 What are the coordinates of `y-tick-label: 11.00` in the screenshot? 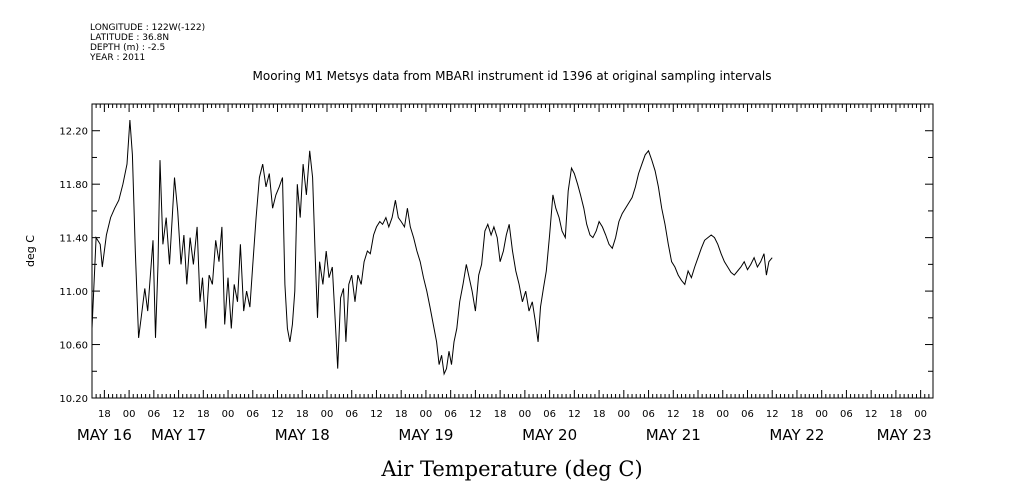 It's located at (73, 292).